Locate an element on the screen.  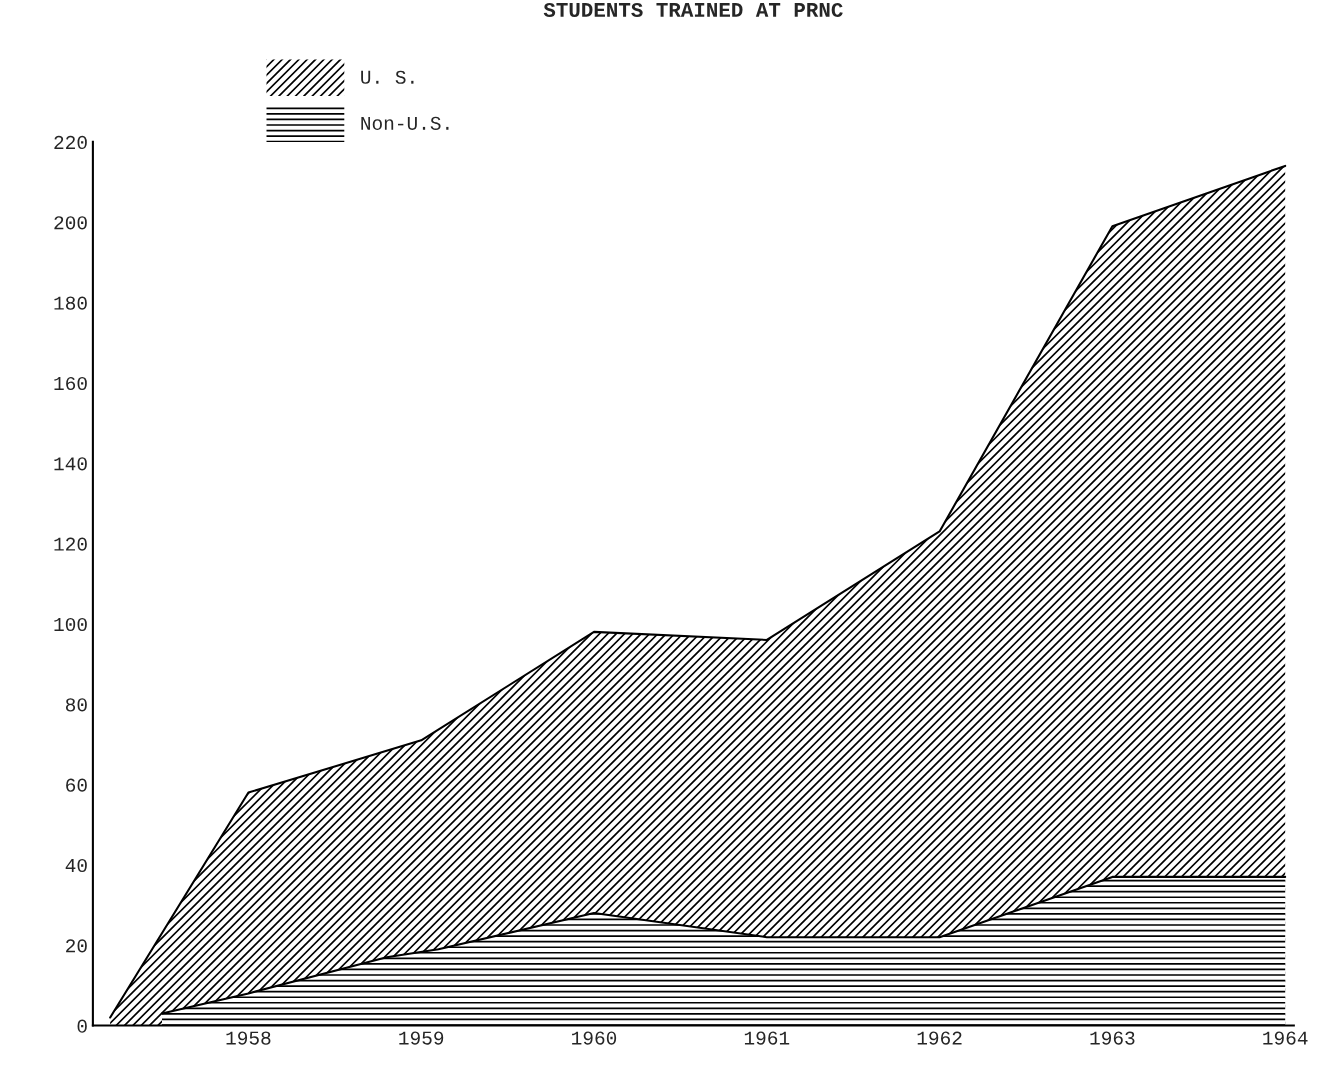
x-tick-label: 1959 is located at coordinates (421, 1038).